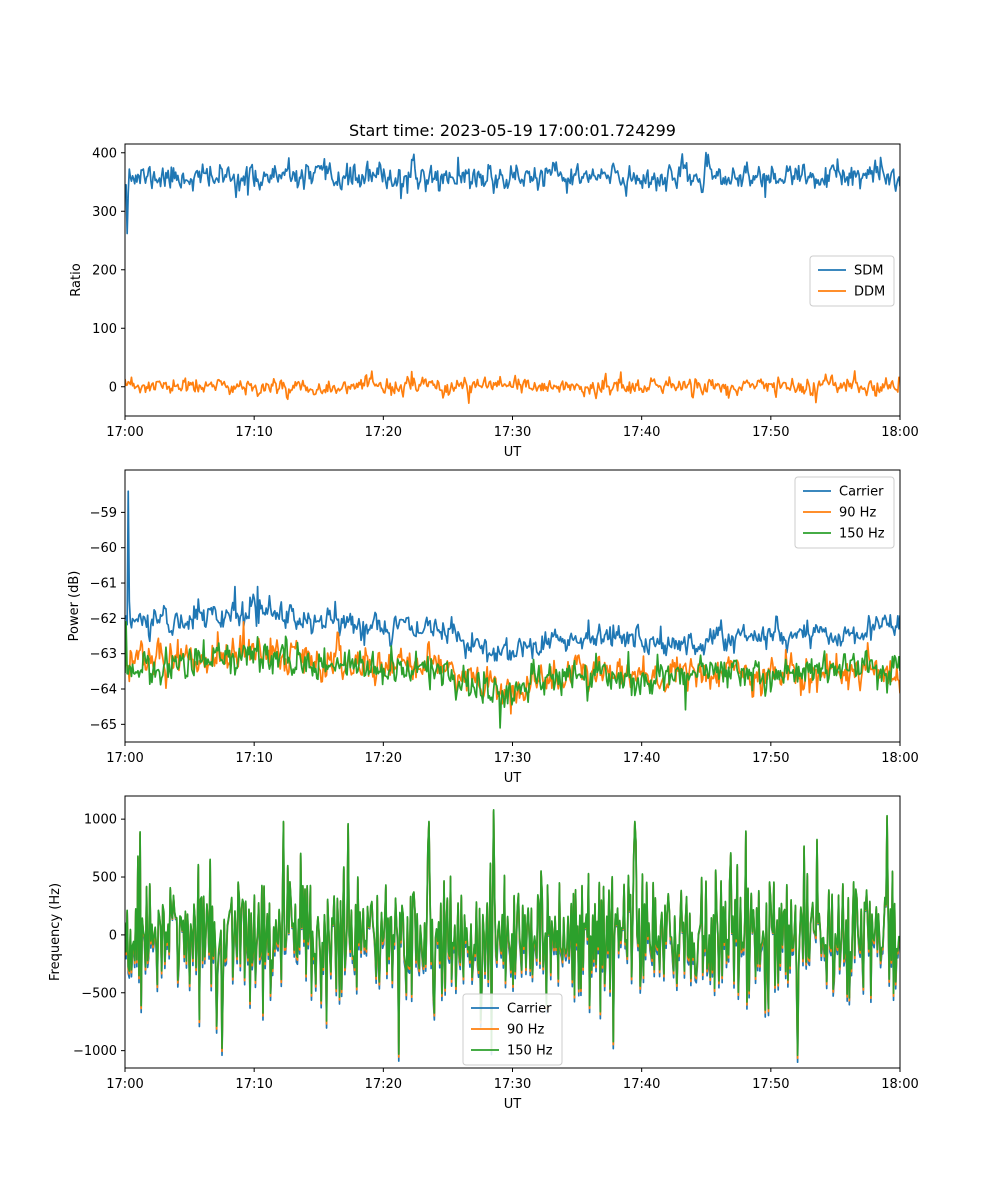 The width and height of the screenshot is (1000, 1200). I want to click on y-tick-label: −1000, so click(95, 1051).